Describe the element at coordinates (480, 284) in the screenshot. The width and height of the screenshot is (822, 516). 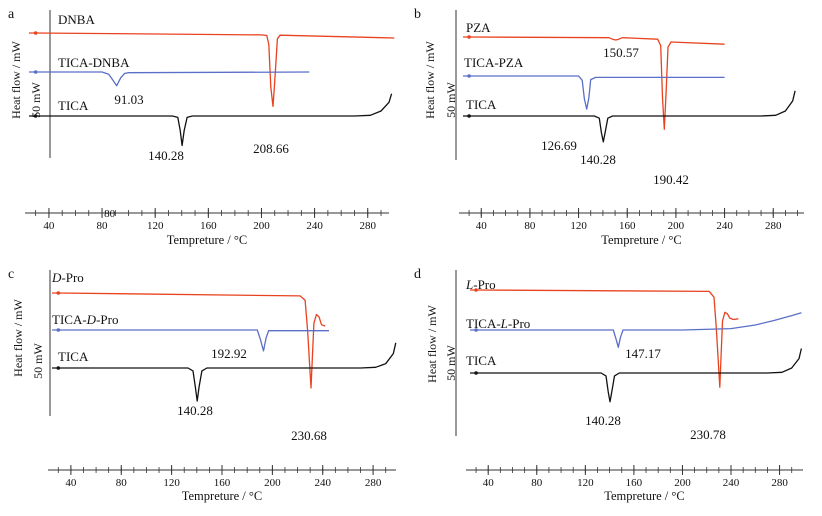
I see `series-label: L-Pro` at that location.